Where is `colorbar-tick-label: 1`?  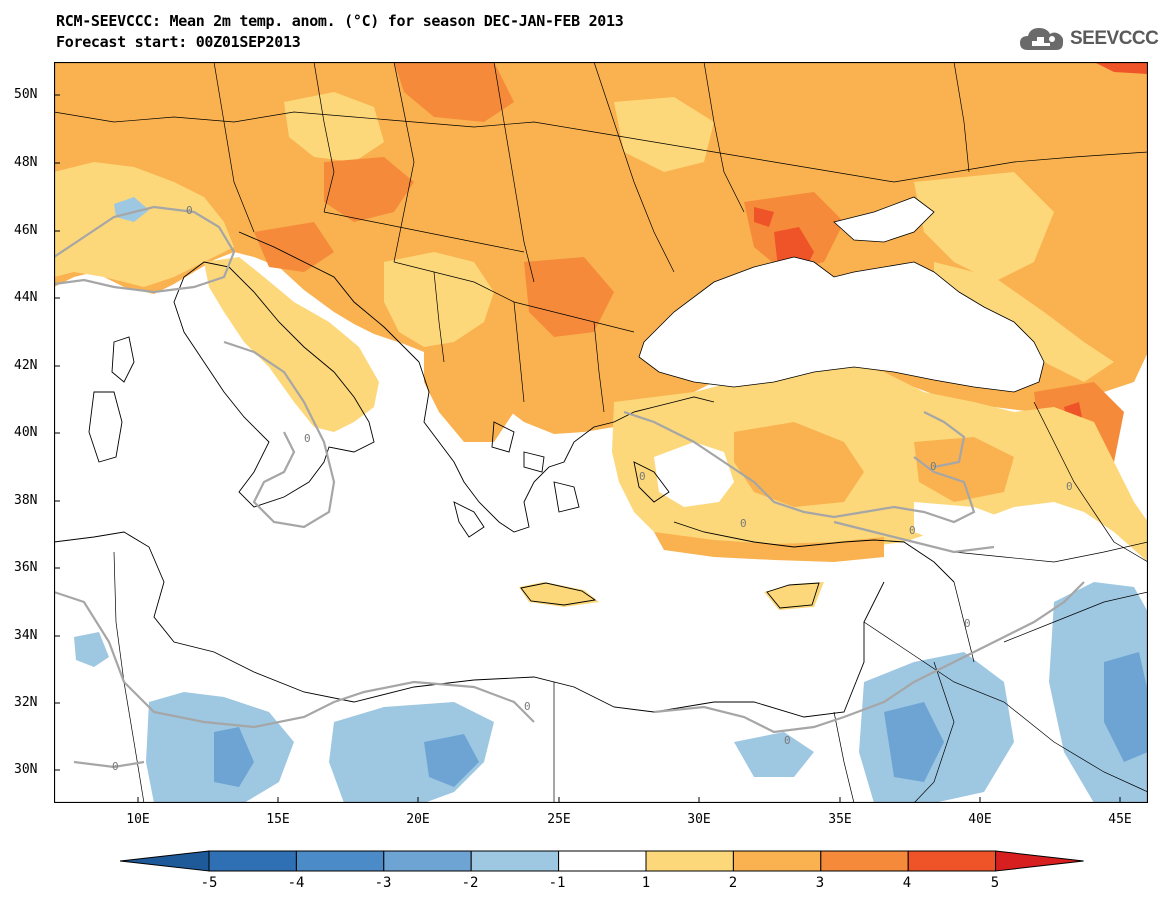
colorbar-tick-label: 1 is located at coordinates (646, 883).